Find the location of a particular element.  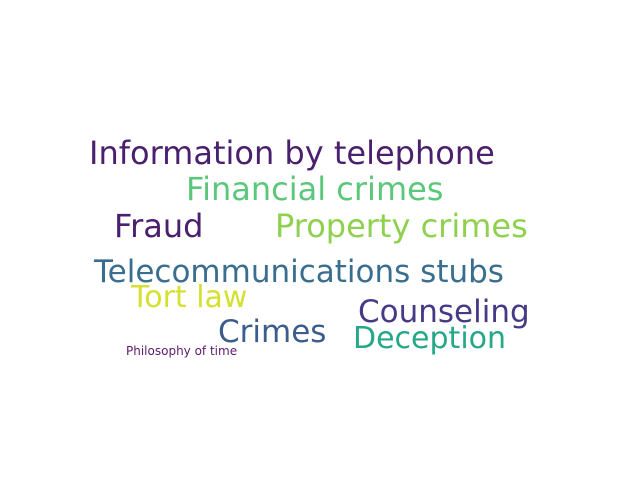

word-tort-law: Tort law is located at coordinates (189, 297).